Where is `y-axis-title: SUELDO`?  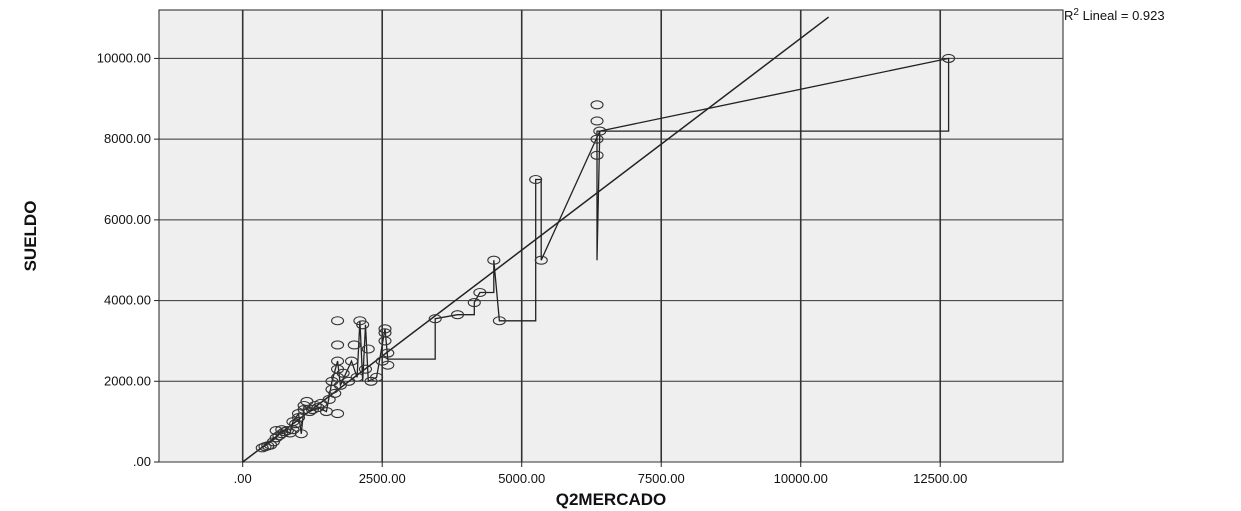
y-axis-title: SUELDO is located at coordinates (30, 236).